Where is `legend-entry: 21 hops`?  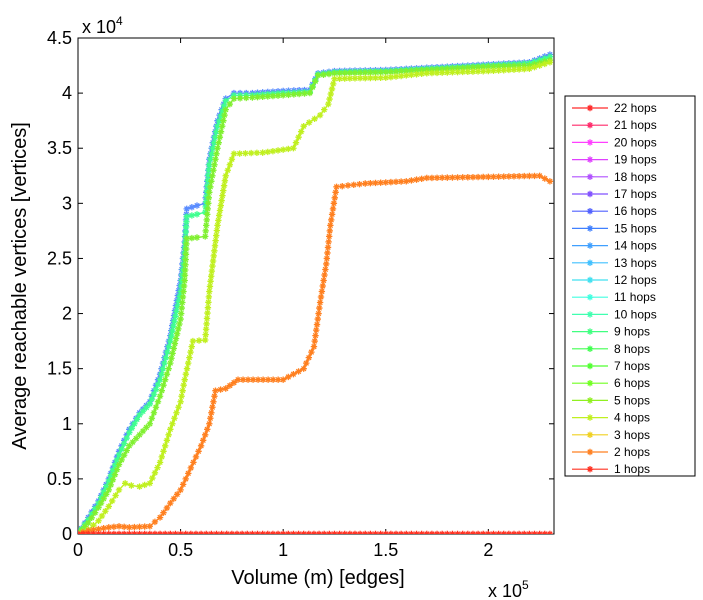
legend-entry: 21 hops is located at coordinates (614, 125).